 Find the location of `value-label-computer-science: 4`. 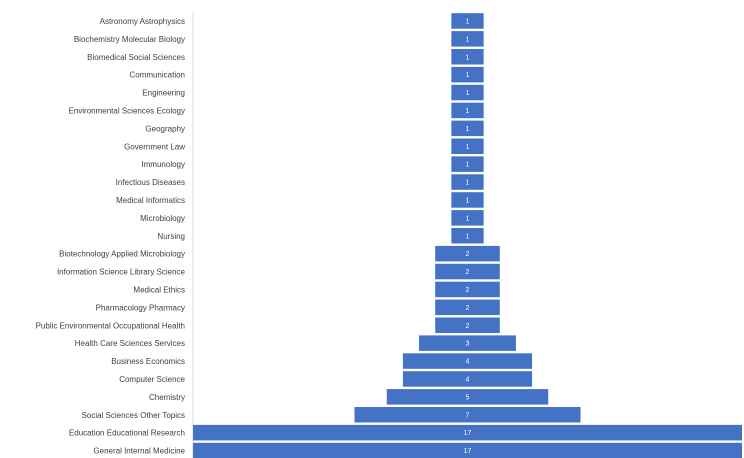

value-label-computer-science: 4 is located at coordinates (468, 379).